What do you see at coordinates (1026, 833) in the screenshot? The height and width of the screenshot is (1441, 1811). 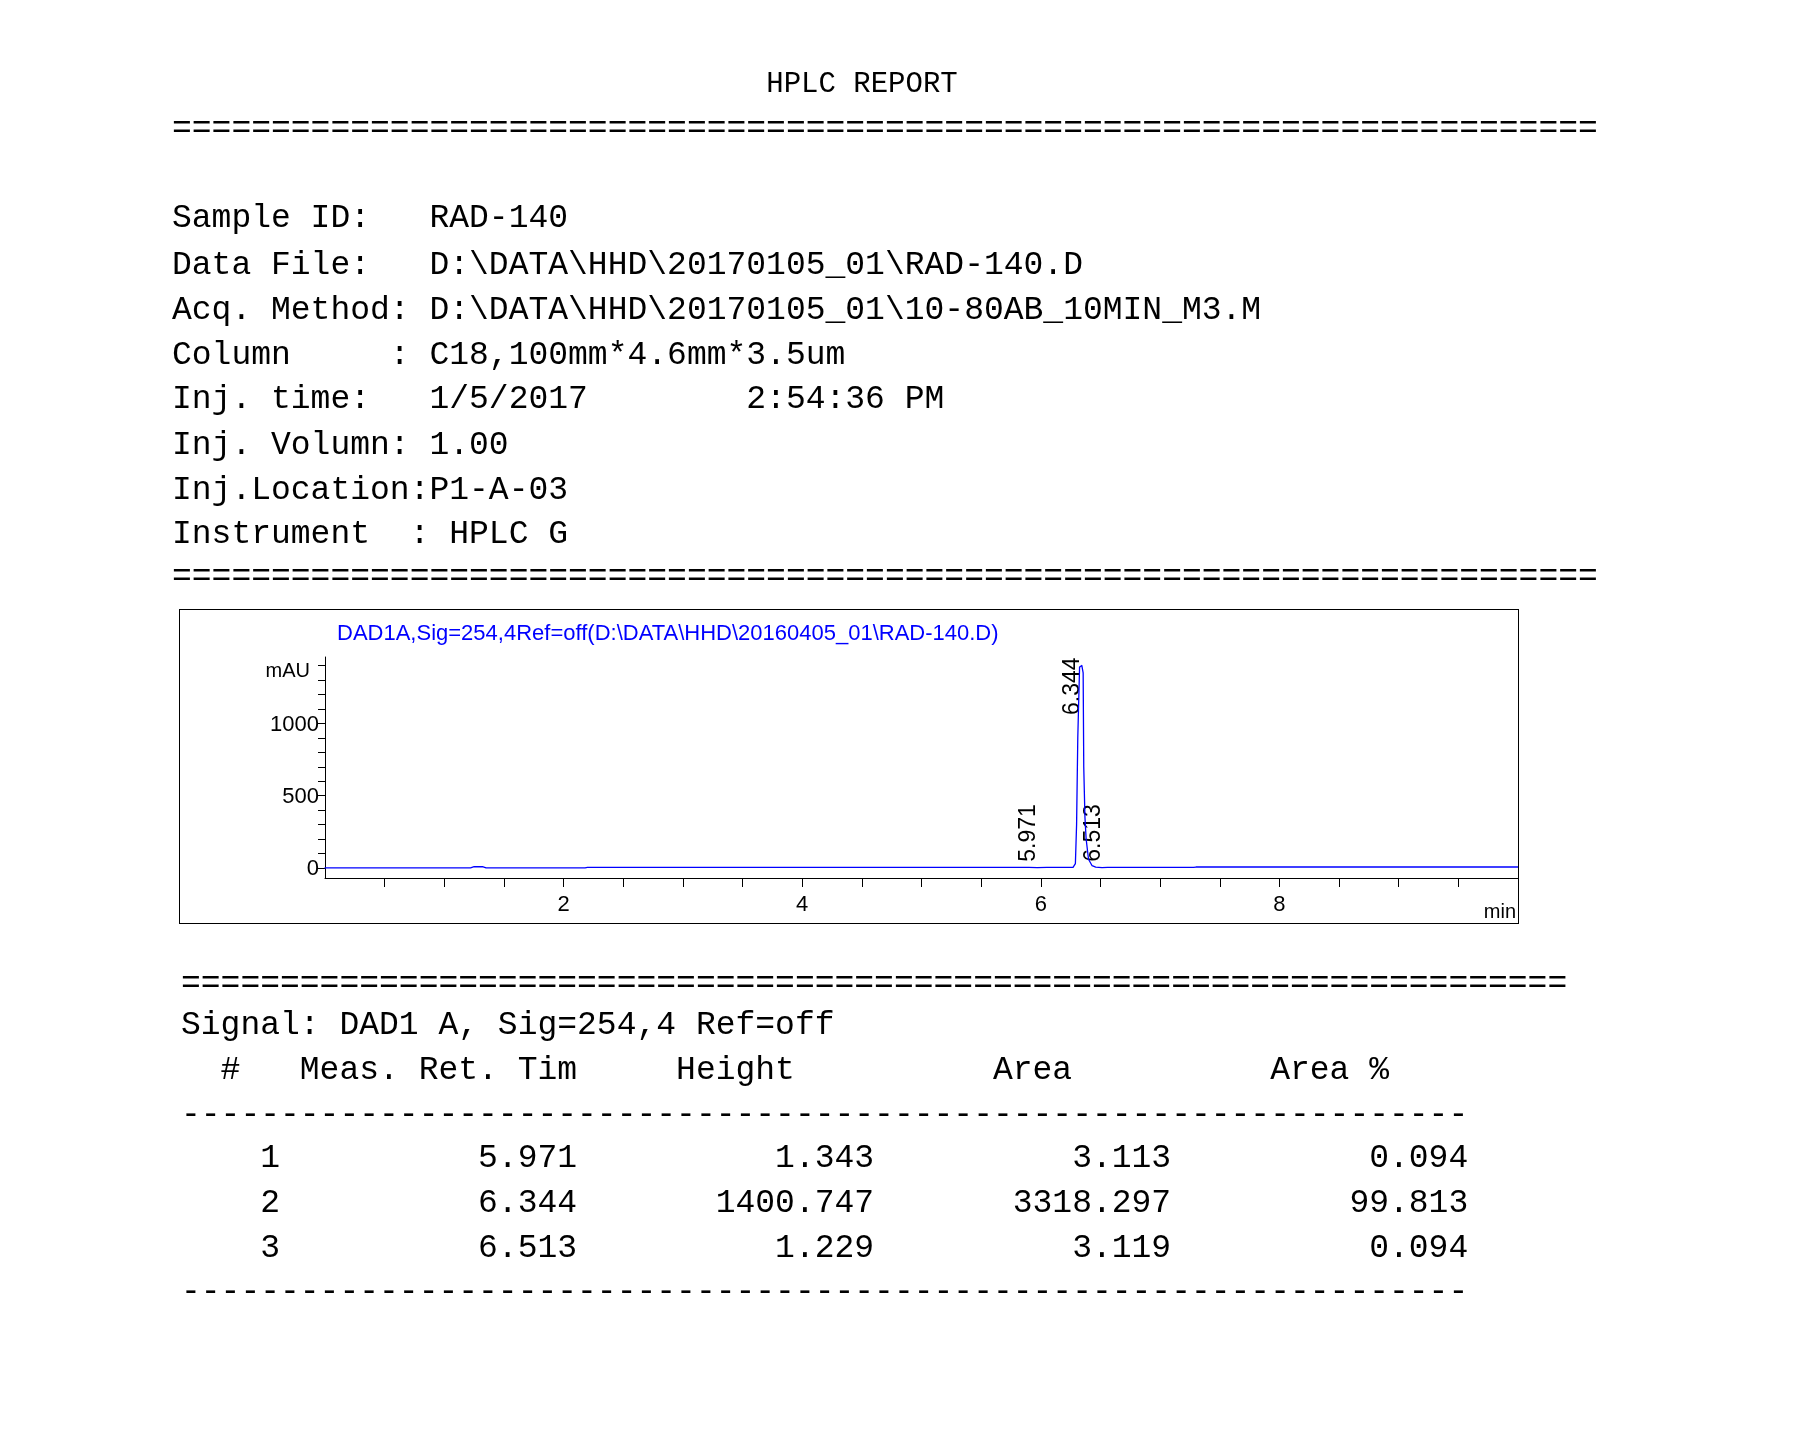 I see `annotation: 5.971` at bounding box center [1026, 833].